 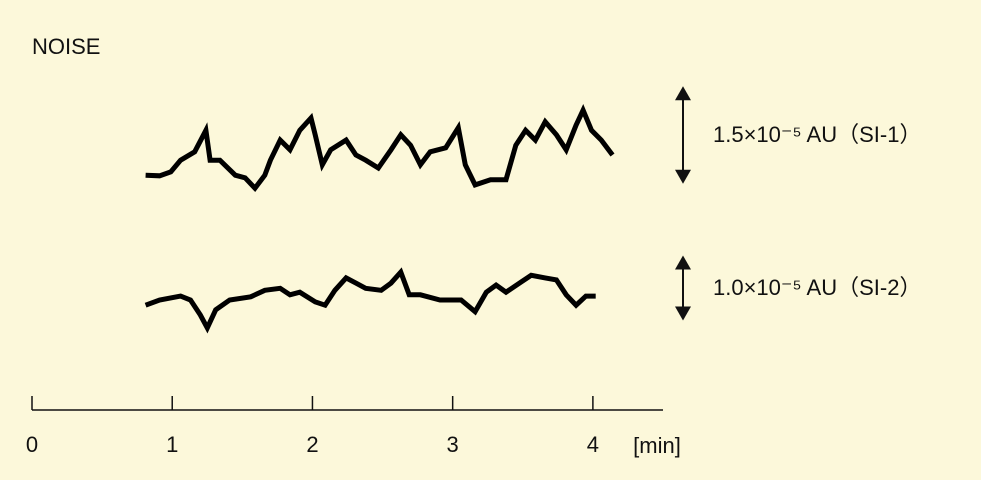 I want to click on x-tick-label: 4, so click(x=593, y=444).